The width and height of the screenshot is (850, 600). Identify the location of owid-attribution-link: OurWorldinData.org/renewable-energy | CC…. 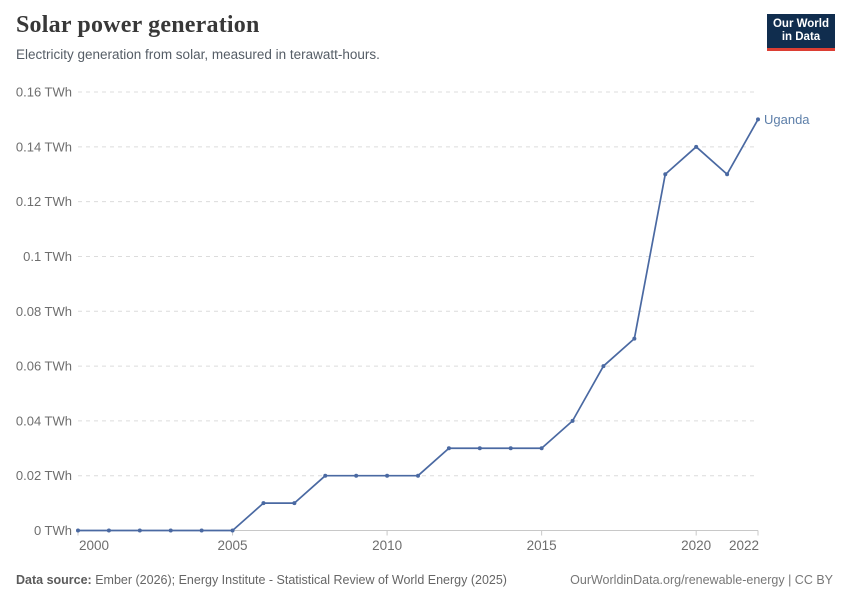
(701, 580).